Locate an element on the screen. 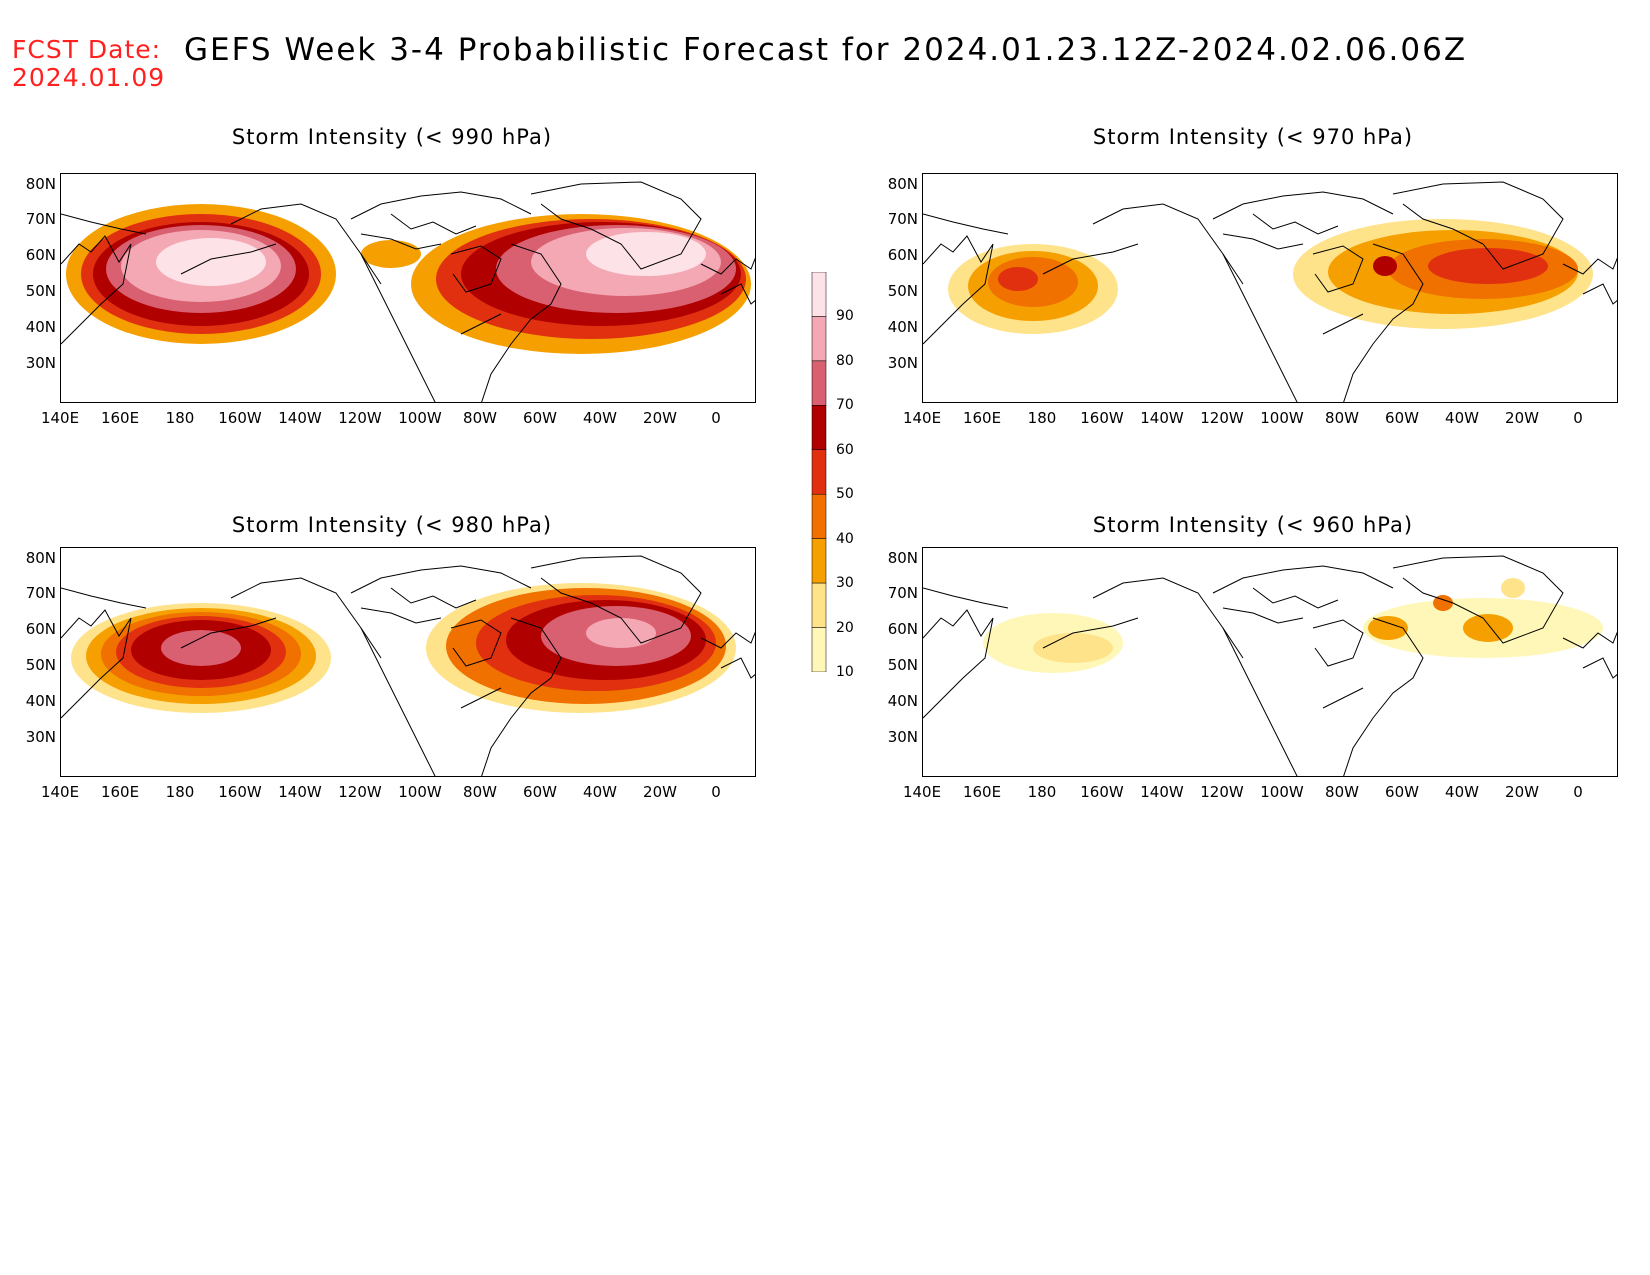 The height and width of the screenshot is (1275, 1650). colorbar-level-label: 50 is located at coordinates (845, 494).